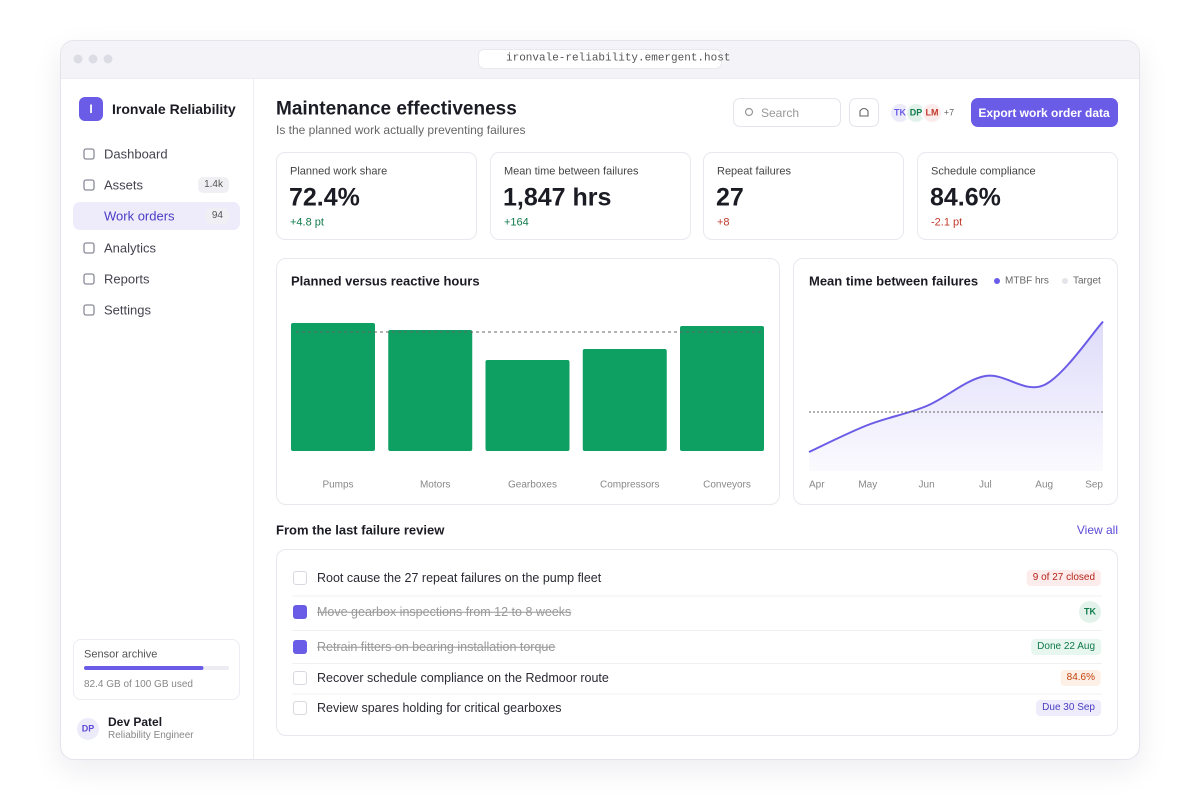  What do you see at coordinates (138, 684) in the screenshot?
I see `storage-caption: 82.4 GB of 100 GB used` at bounding box center [138, 684].